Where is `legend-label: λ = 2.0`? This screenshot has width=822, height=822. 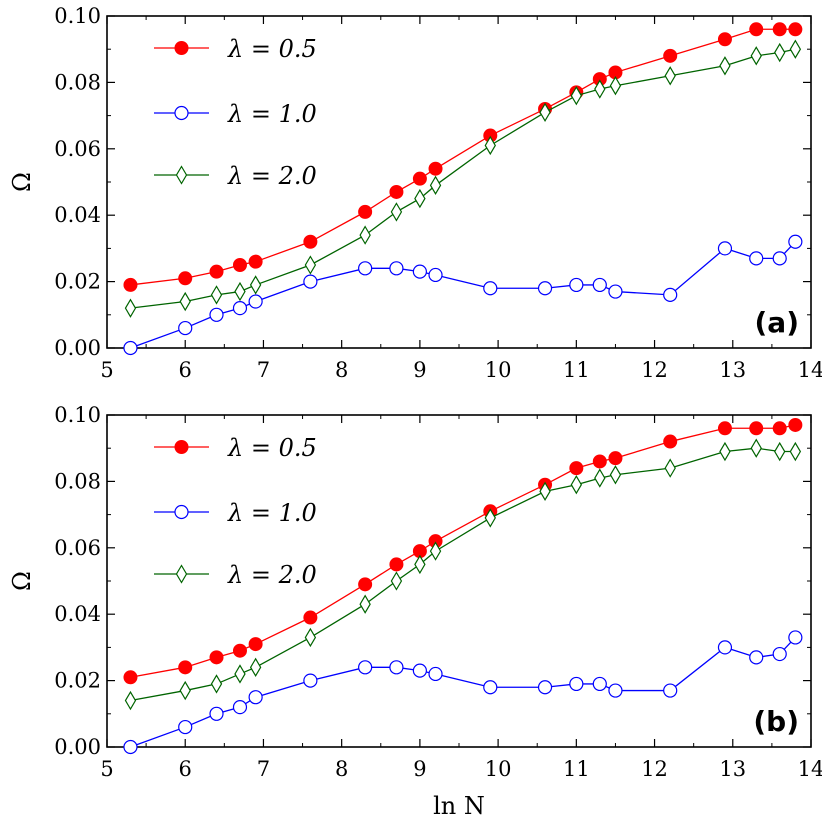 legend-label: λ = 2.0 is located at coordinates (272, 176).